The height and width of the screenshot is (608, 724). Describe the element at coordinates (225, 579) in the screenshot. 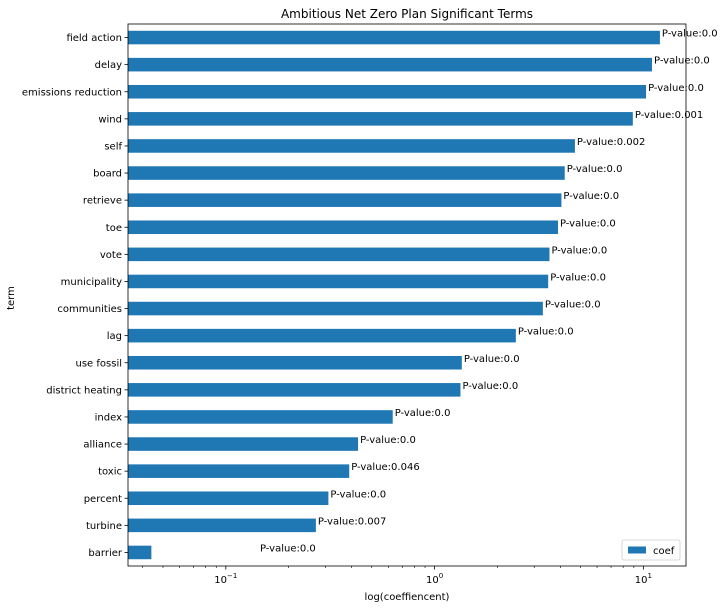

I see `x-tick-label-0: 10⁻¹` at that location.